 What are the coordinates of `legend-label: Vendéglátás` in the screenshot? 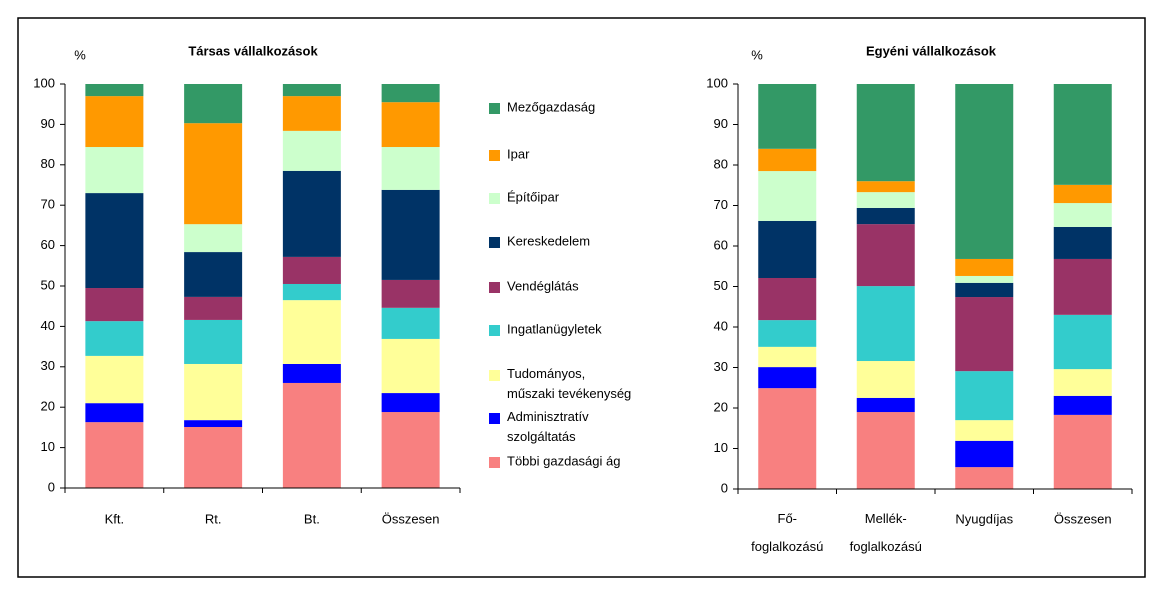 It's located at (543, 285).